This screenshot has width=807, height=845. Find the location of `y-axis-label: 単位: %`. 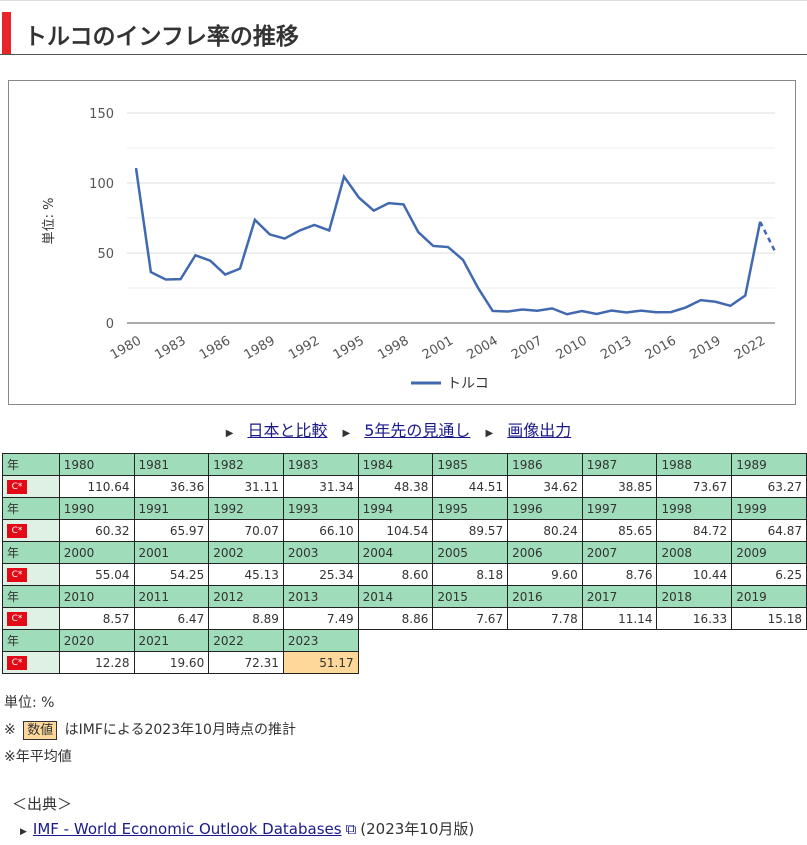

y-axis-label: 単位: % is located at coordinates (49, 221).